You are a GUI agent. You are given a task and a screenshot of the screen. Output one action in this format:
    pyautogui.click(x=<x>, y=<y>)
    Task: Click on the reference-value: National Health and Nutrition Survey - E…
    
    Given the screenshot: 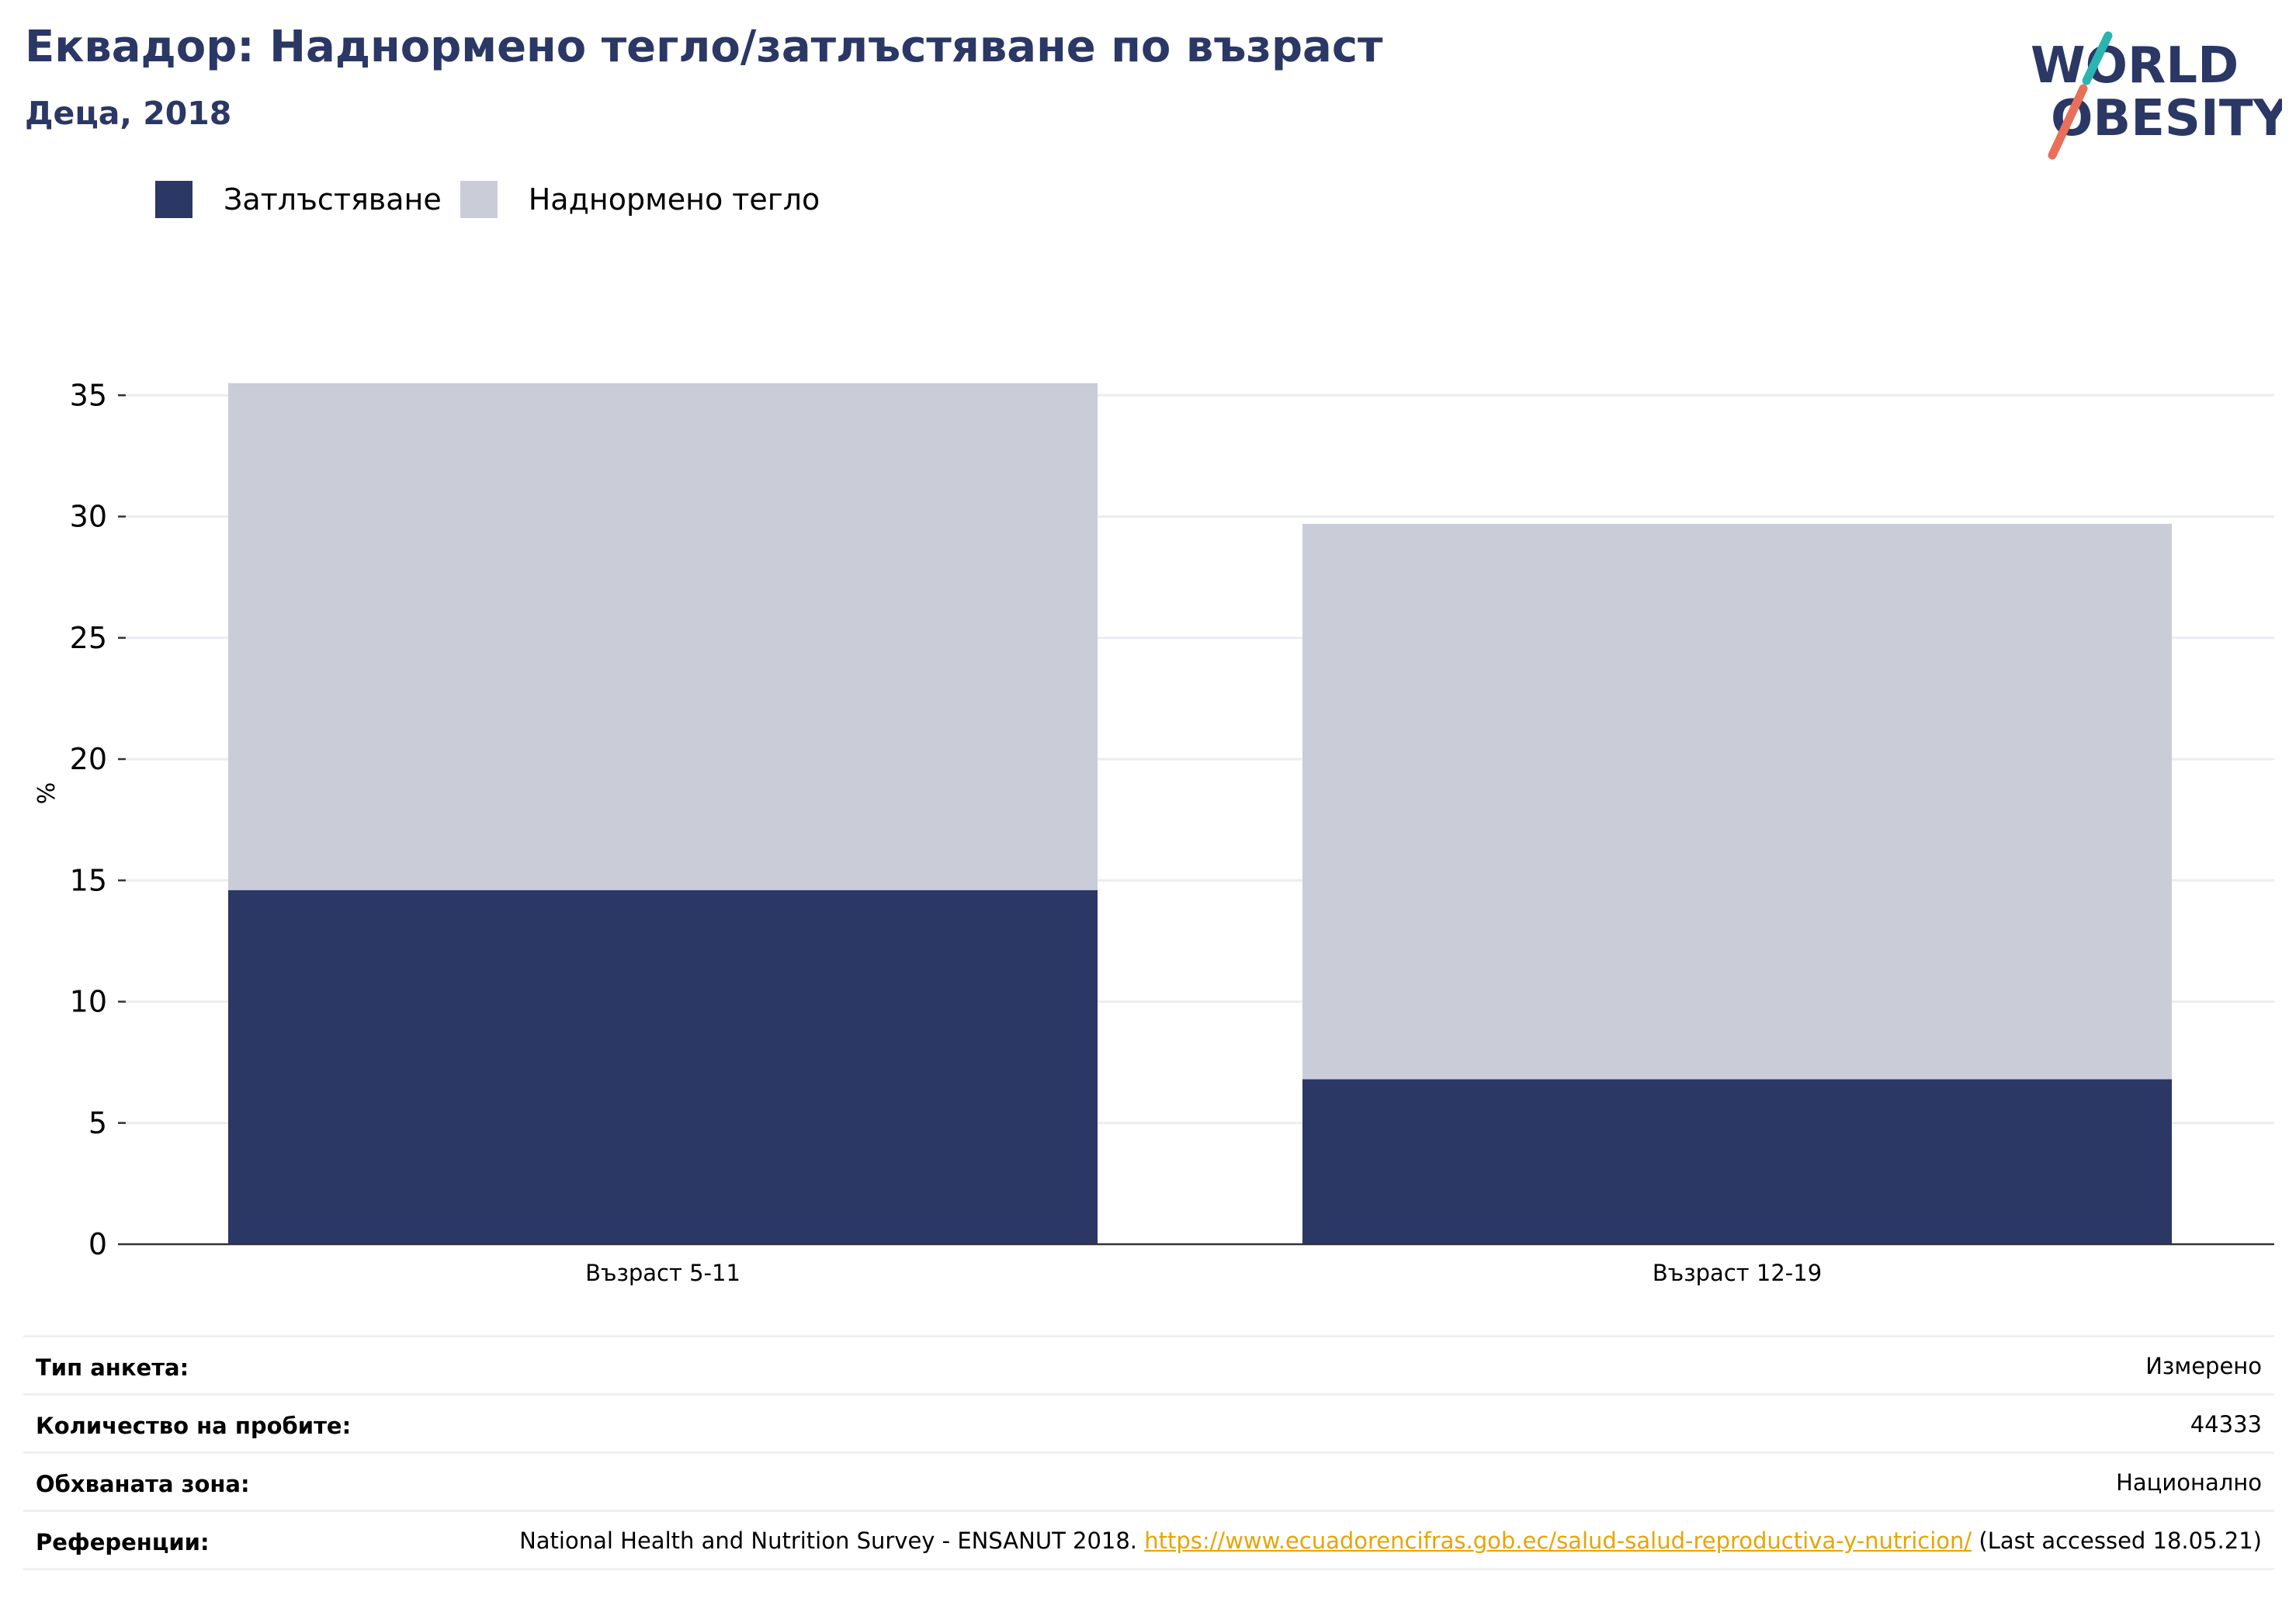 What is the action you would take?
    pyautogui.click(x=1149, y=1540)
    